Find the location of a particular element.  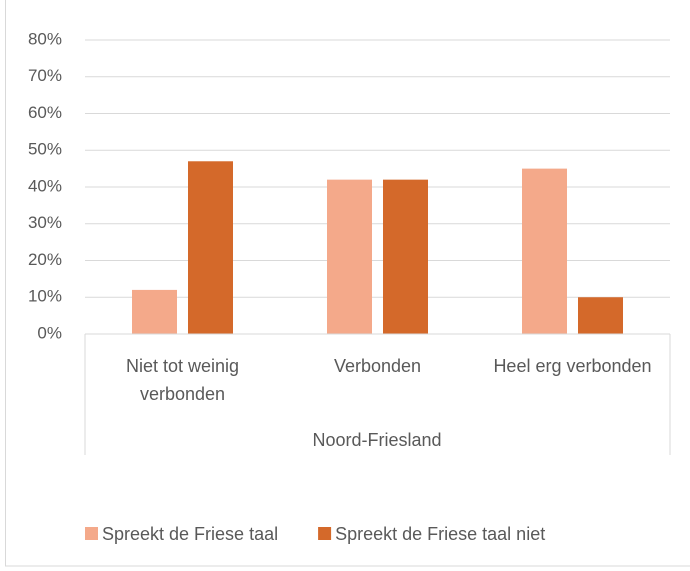

y-tick-label: 70% is located at coordinates (45, 75).